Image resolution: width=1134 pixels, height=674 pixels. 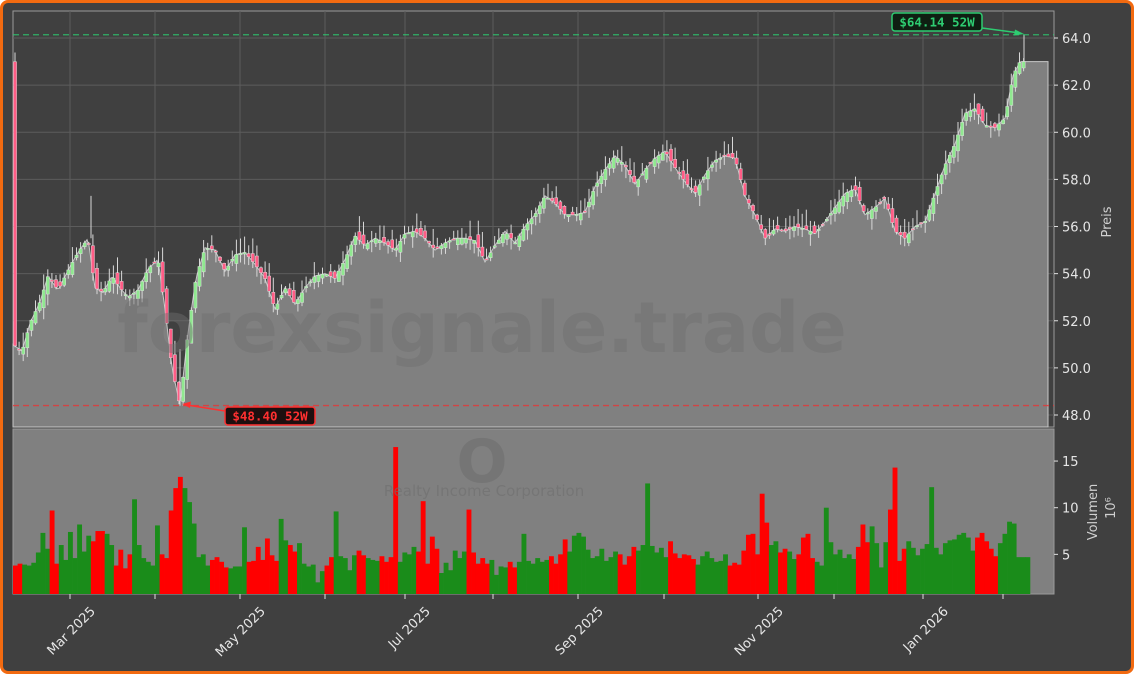 What do you see at coordinates (1107, 221) in the screenshot?
I see `price-axis-title: Preis` at bounding box center [1107, 221].